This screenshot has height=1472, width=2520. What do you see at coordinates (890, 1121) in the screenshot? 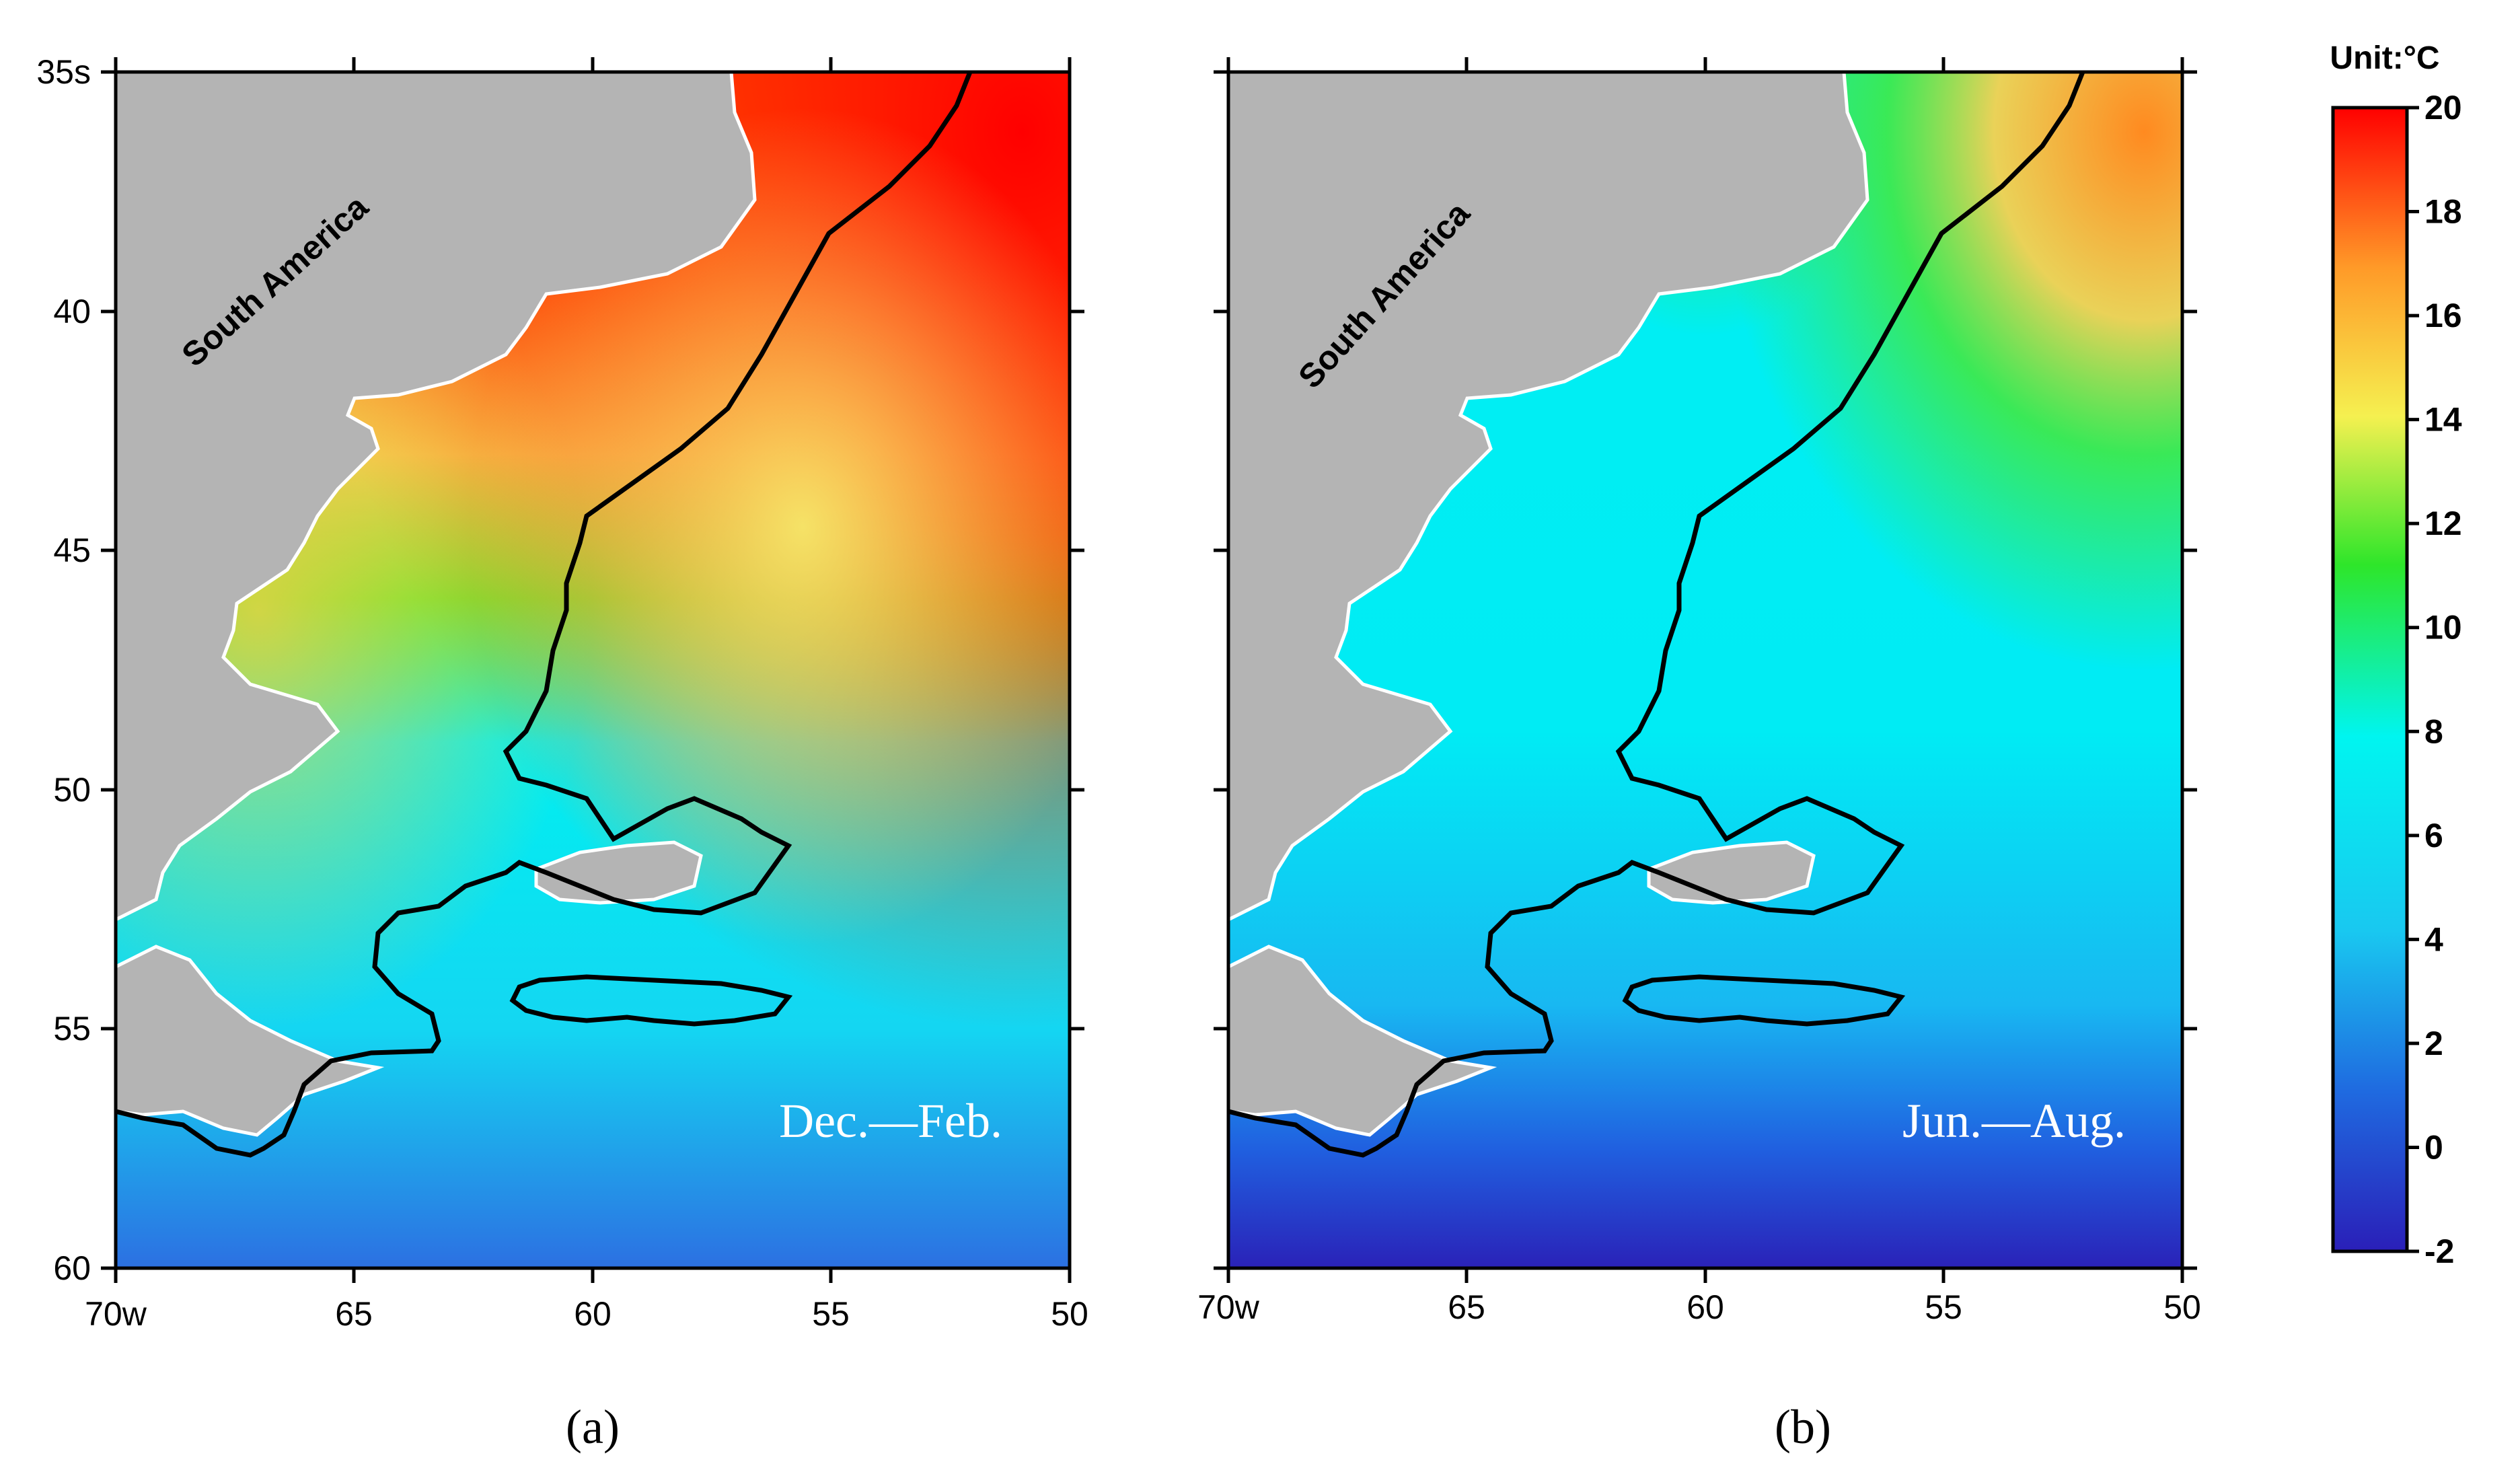
I see `season-label-a: Dec.—Feb.` at bounding box center [890, 1121].